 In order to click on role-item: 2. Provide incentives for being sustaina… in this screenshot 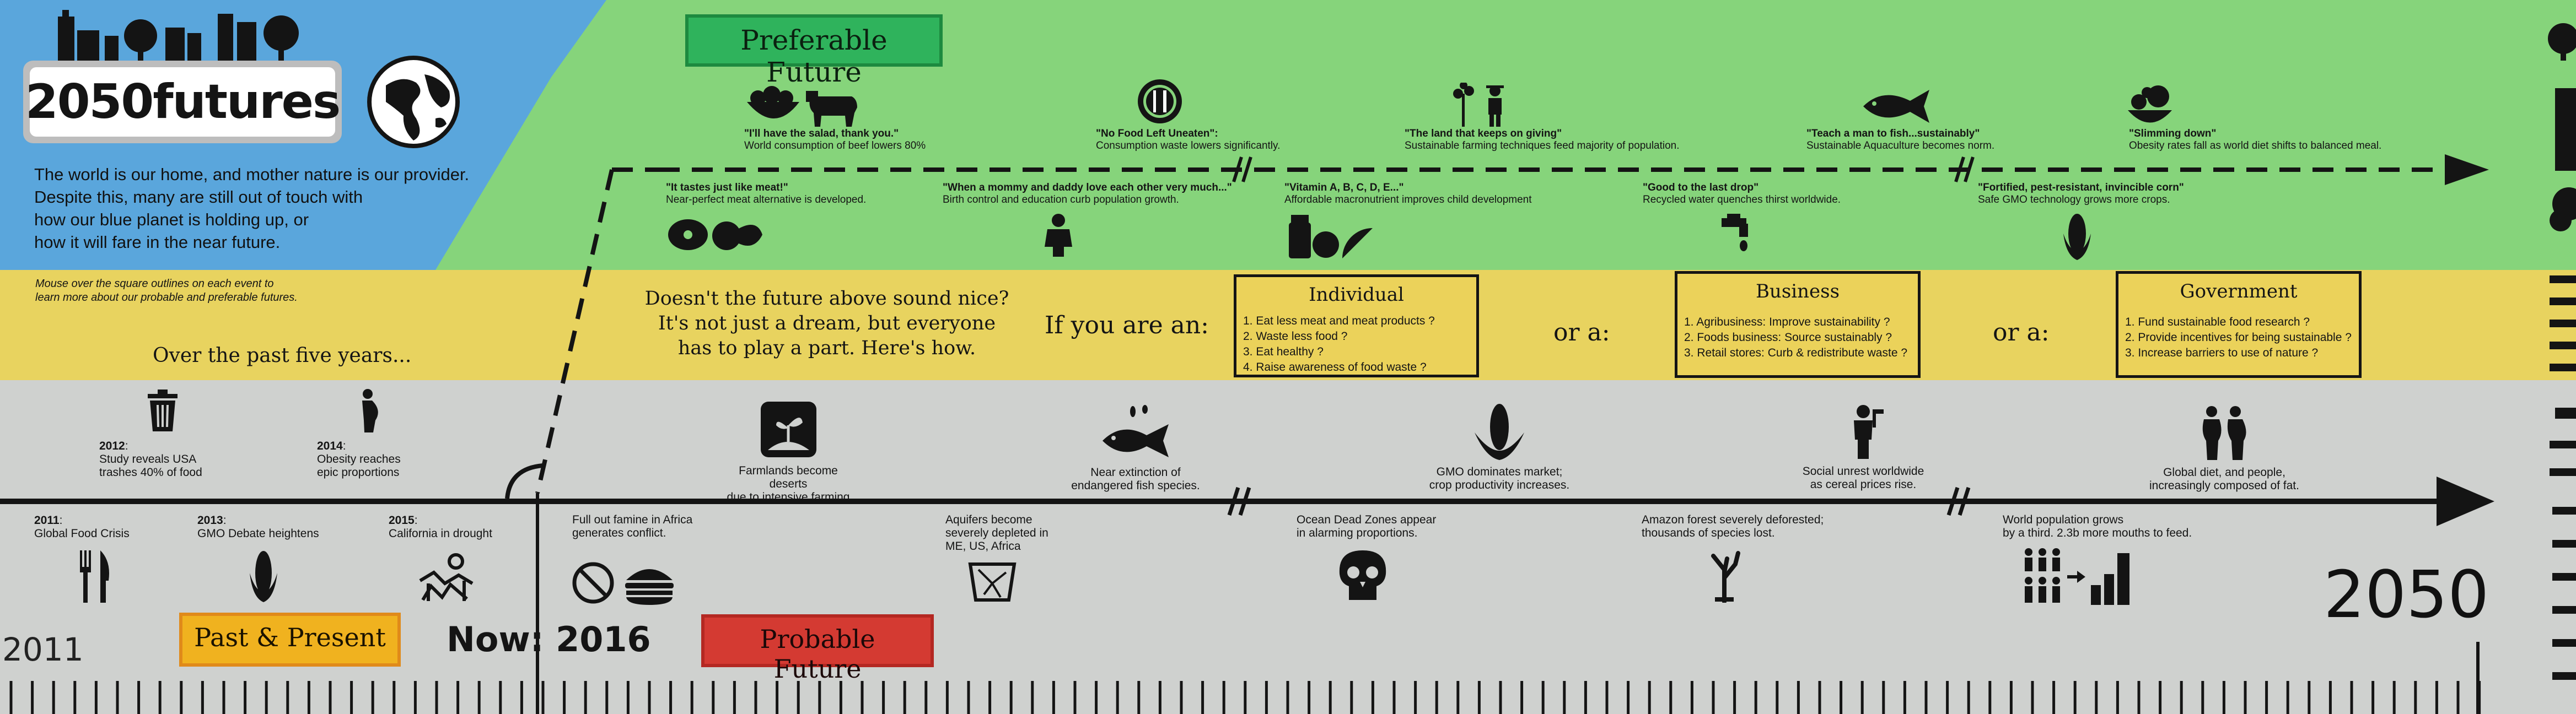, I will do `click(2238, 337)`.